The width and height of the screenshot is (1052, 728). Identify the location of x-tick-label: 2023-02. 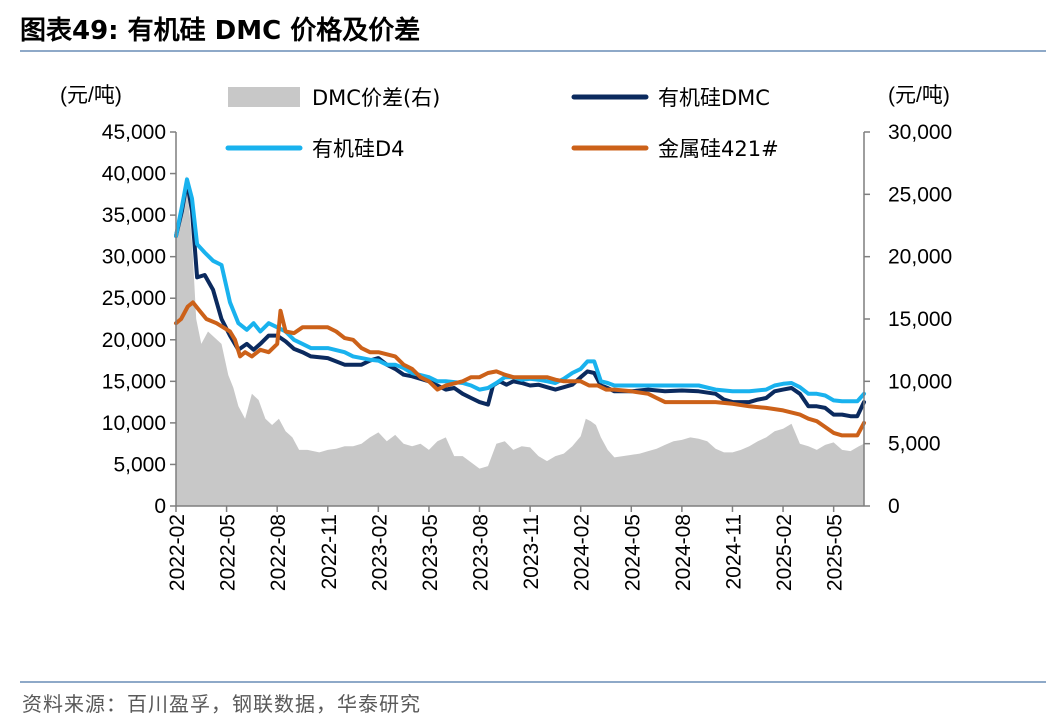
(379, 552).